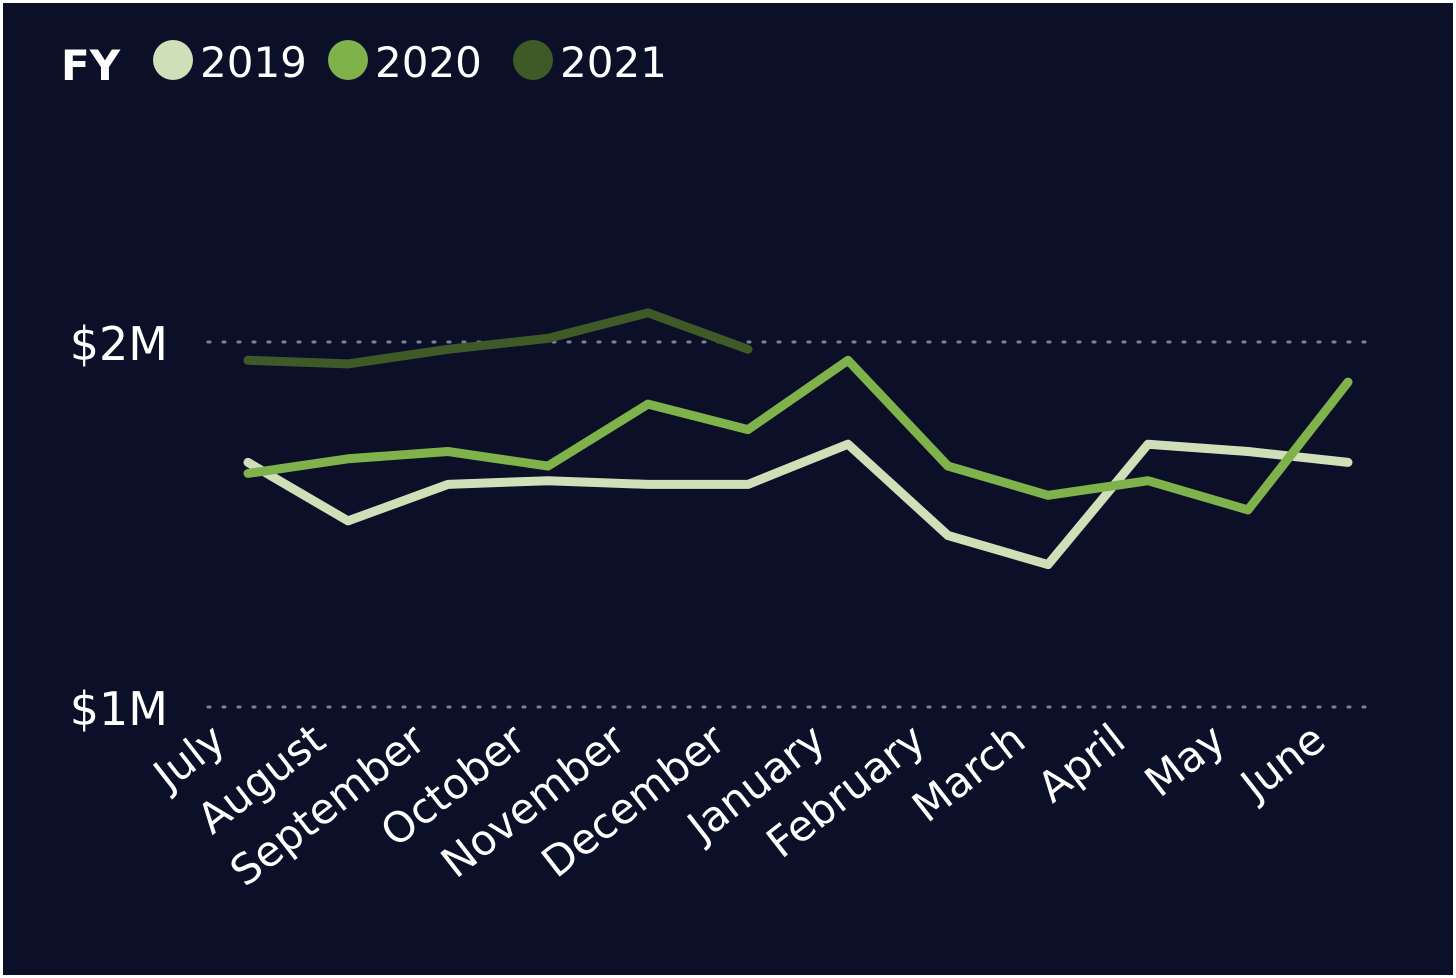 The height and width of the screenshot is (978, 1456). I want to click on x-tick-label: March, so click(968, 772).